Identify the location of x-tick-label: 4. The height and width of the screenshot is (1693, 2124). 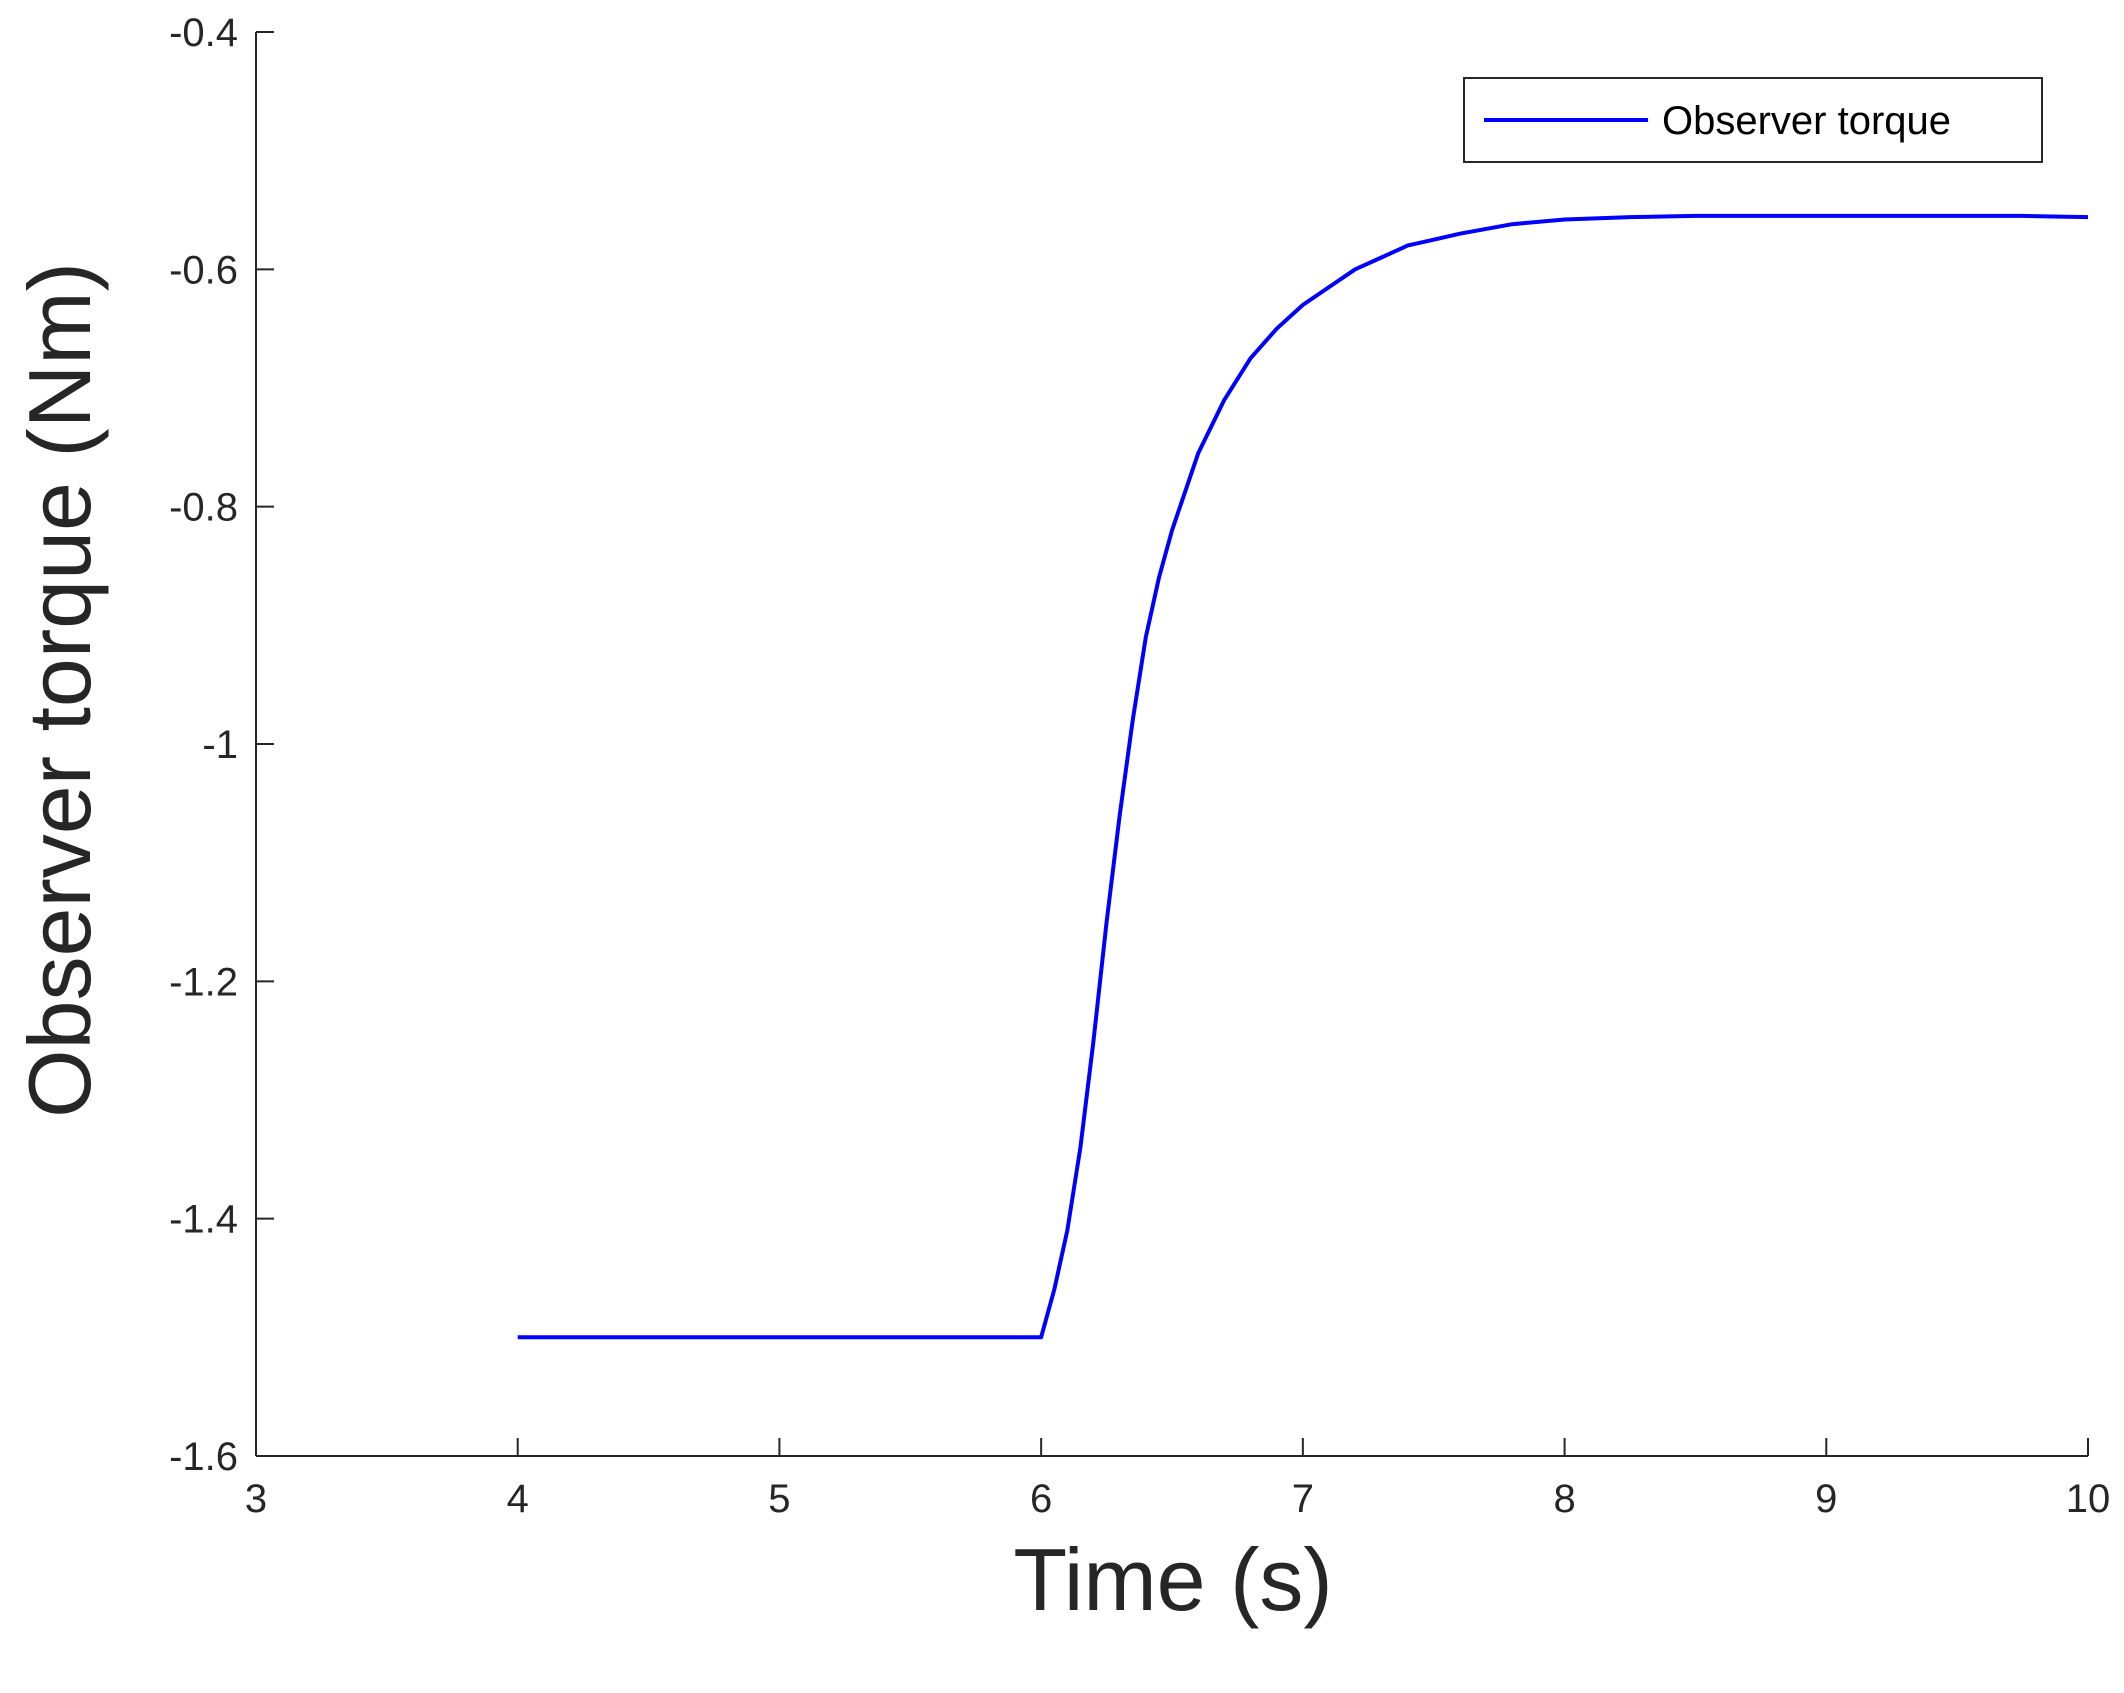
(518, 1499).